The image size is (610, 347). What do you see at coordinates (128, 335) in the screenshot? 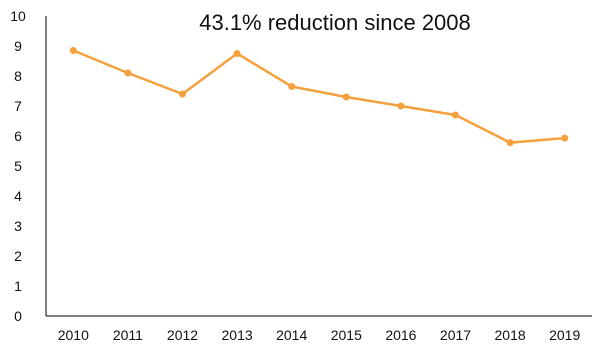
I see `x-tick-label: 2011` at bounding box center [128, 335].